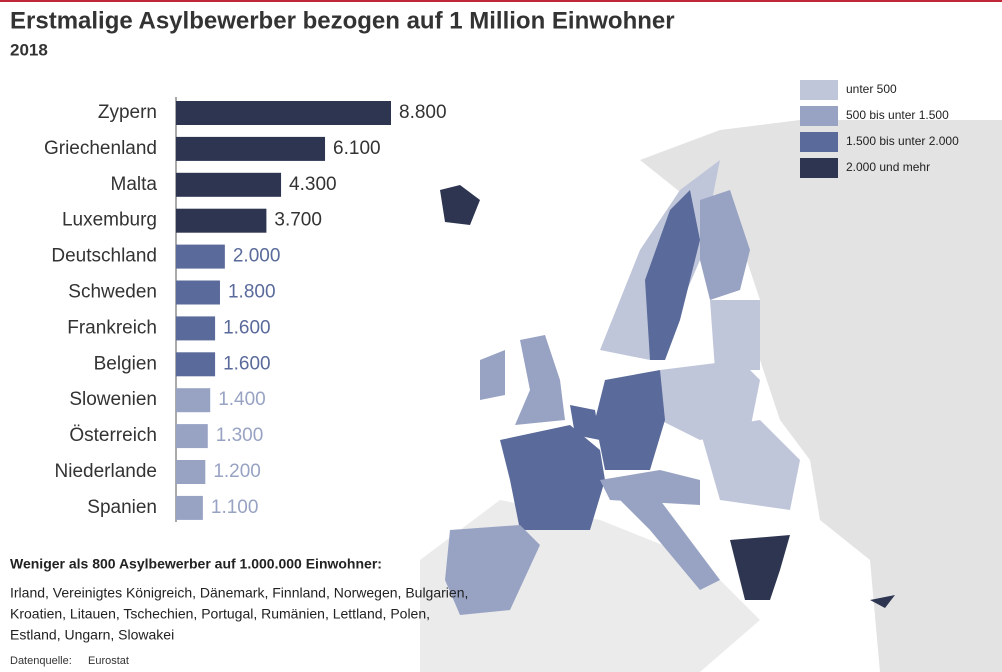 The height and width of the screenshot is (672, 1002). Describe the element at coordinates (29, 49) in the screenshot. I see `chart-subtitle: 2018` at that location.